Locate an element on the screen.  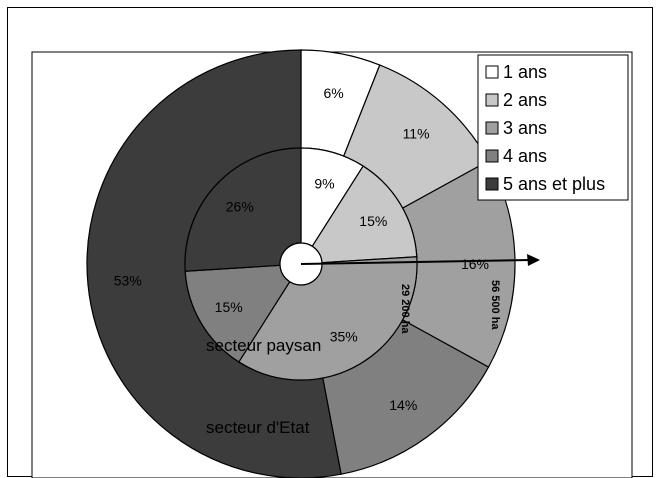
inner-ring-area-label: 29 200 ha is located at coordinates (405, 309).